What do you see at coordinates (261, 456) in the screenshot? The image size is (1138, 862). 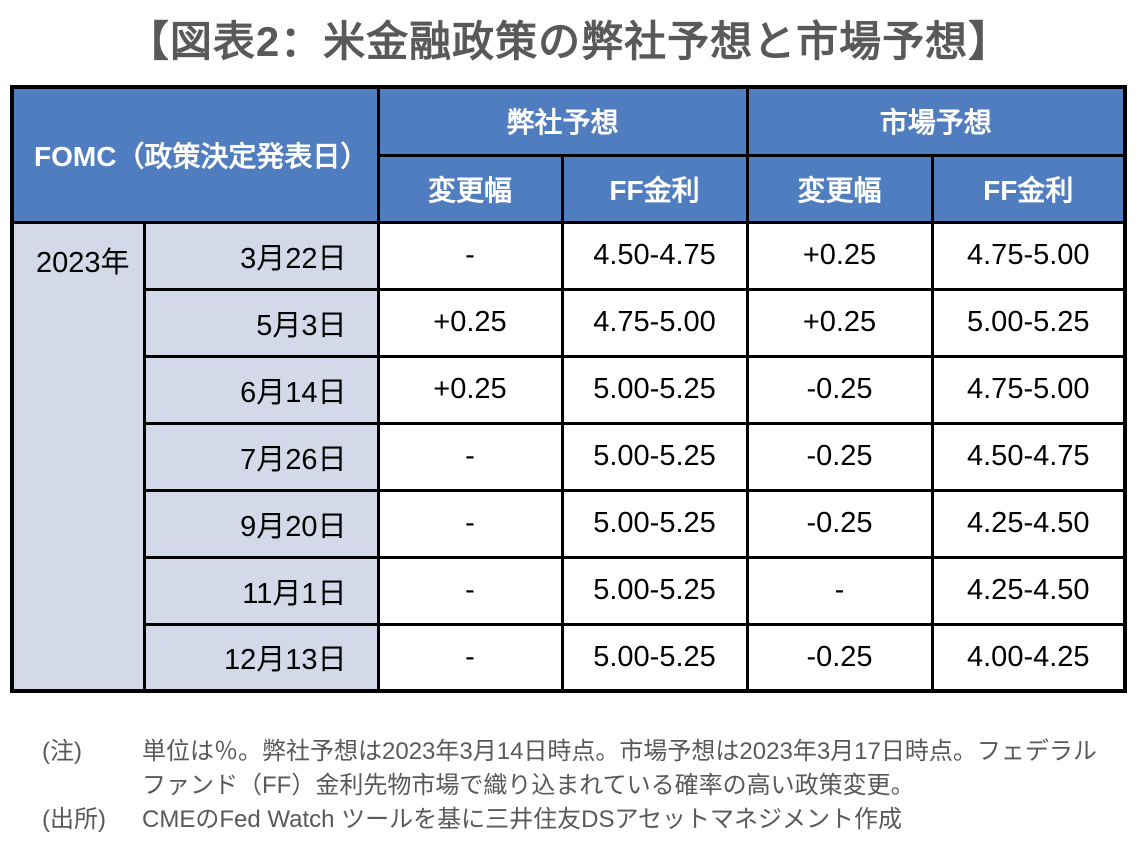 I see `date-cell: 7月26日` at bounding box center [261, 456].